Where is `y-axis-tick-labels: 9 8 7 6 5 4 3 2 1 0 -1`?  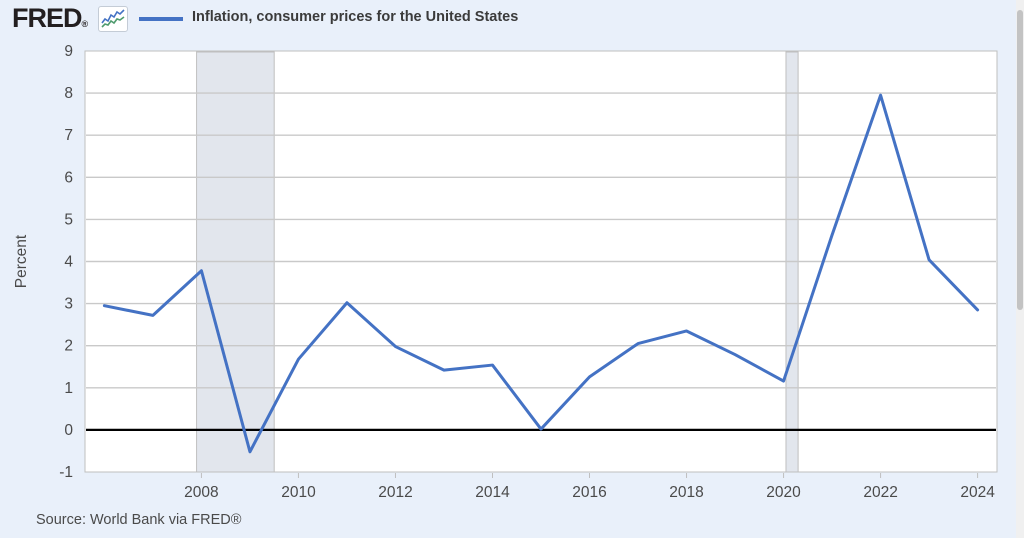
y-axis-tick-labels: 9 8 7 6 5 4 3 2 1 0 -1 is located at coordinates (66, 262).